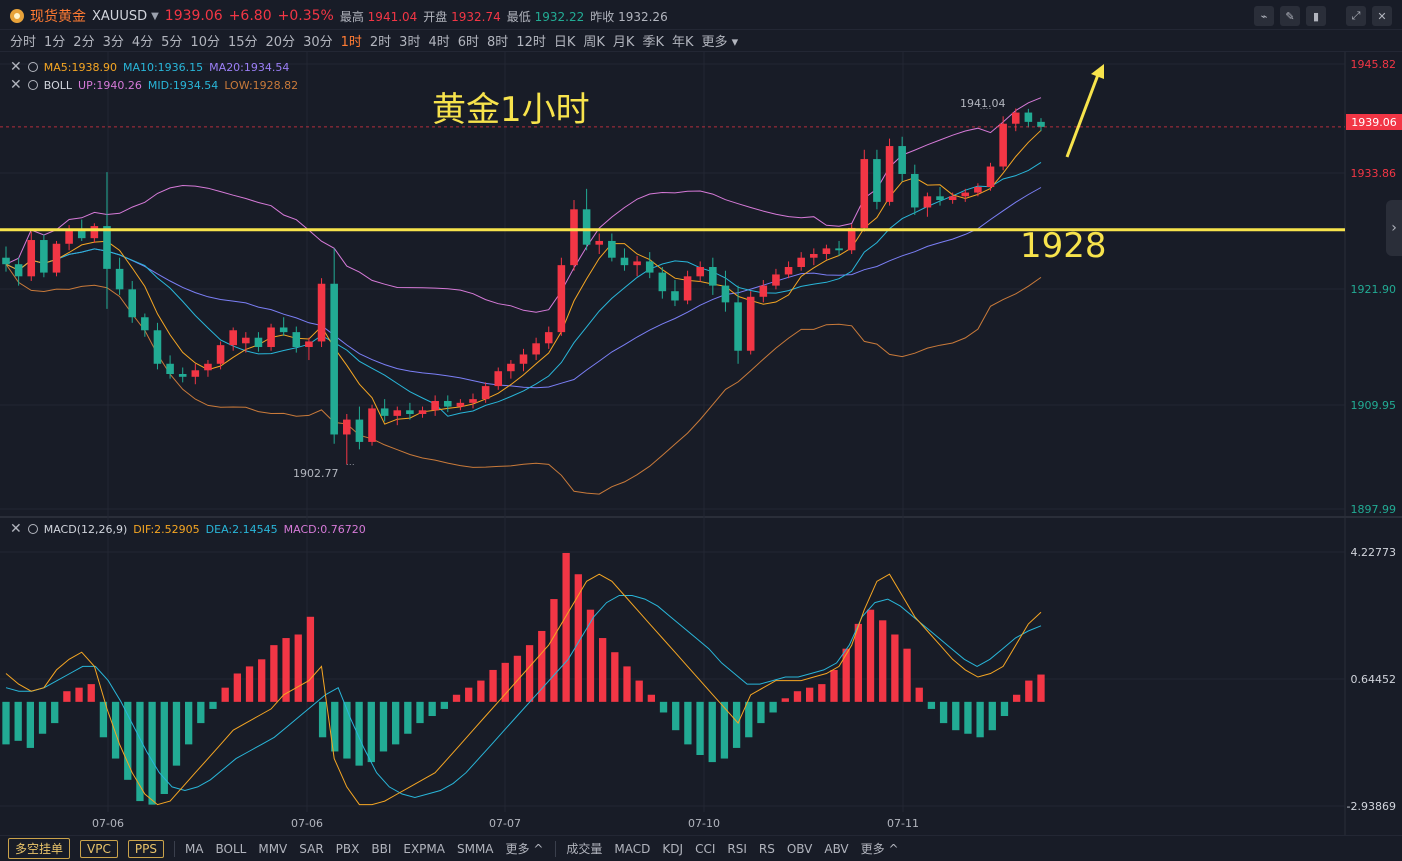 The image size is (1402, 861). Describe the element at coordinates (348, 849) in the screenshot. I see `main-indicator-4: PBX` at that location.